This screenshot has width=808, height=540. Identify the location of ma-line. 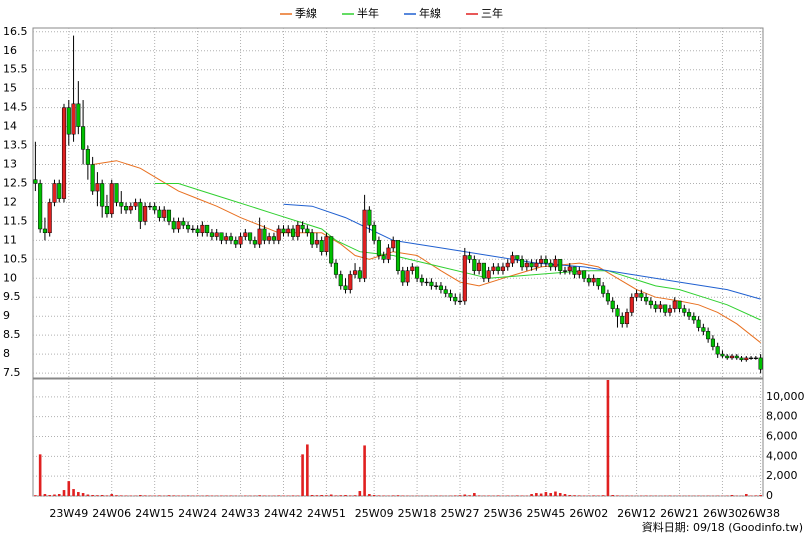
(522, 251).